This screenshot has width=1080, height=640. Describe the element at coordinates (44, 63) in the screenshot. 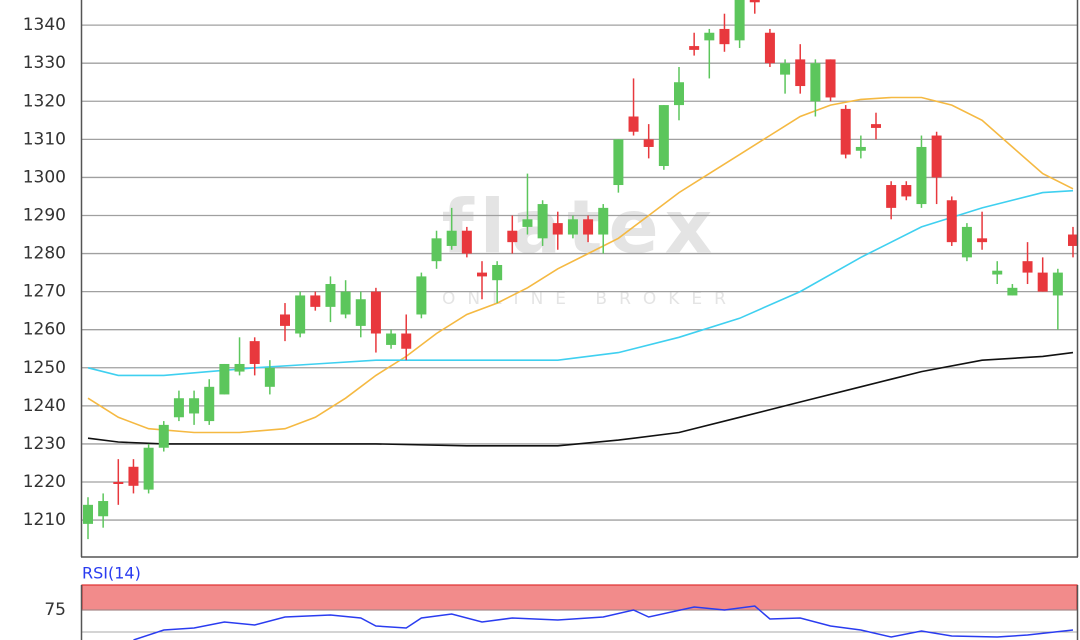

I see `y-tick-label: 1330` at that location.